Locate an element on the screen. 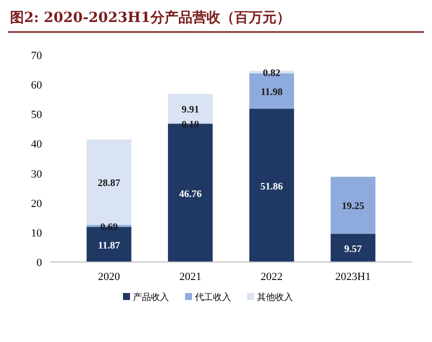 The image size is (432, 342). y-tick-label: 10 is located at coordinates (36, 233).